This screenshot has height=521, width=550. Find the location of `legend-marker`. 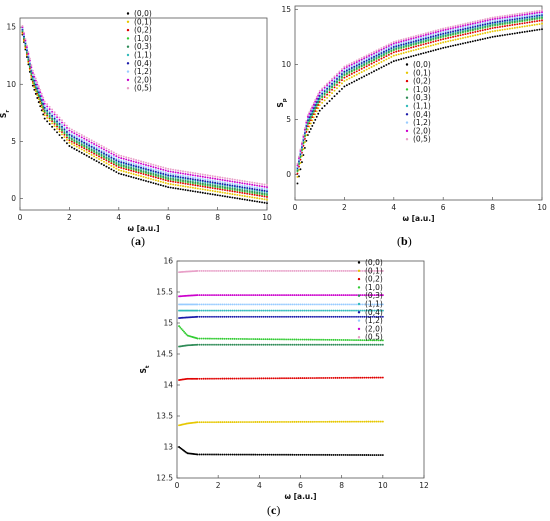

legend-marker is located at coordinates (128, 13).